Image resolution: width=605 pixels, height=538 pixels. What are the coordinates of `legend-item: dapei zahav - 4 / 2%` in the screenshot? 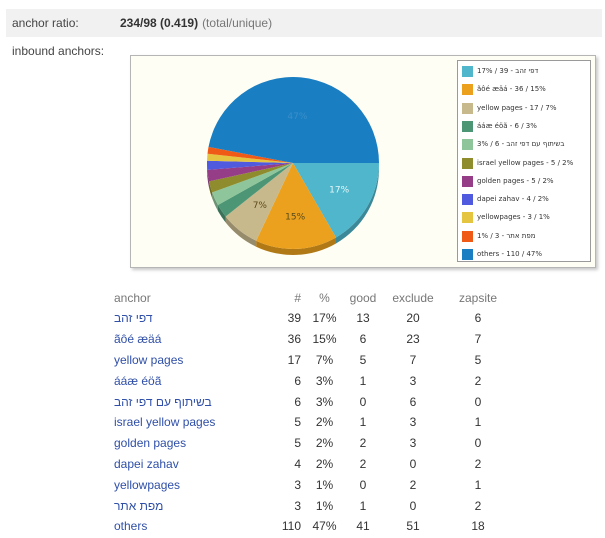 It's located at (525, 200).